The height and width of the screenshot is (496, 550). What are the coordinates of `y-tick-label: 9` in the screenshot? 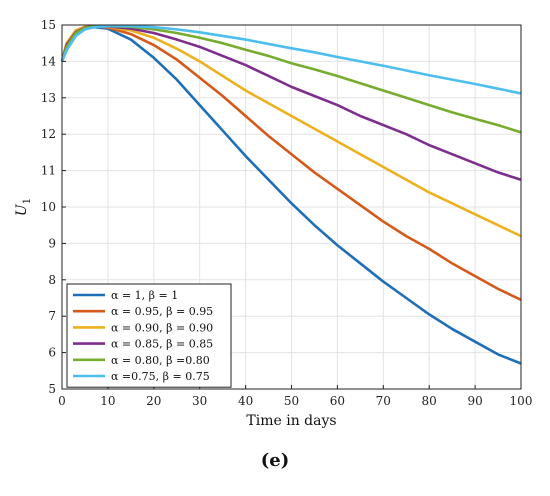 It's located at (52, 243).